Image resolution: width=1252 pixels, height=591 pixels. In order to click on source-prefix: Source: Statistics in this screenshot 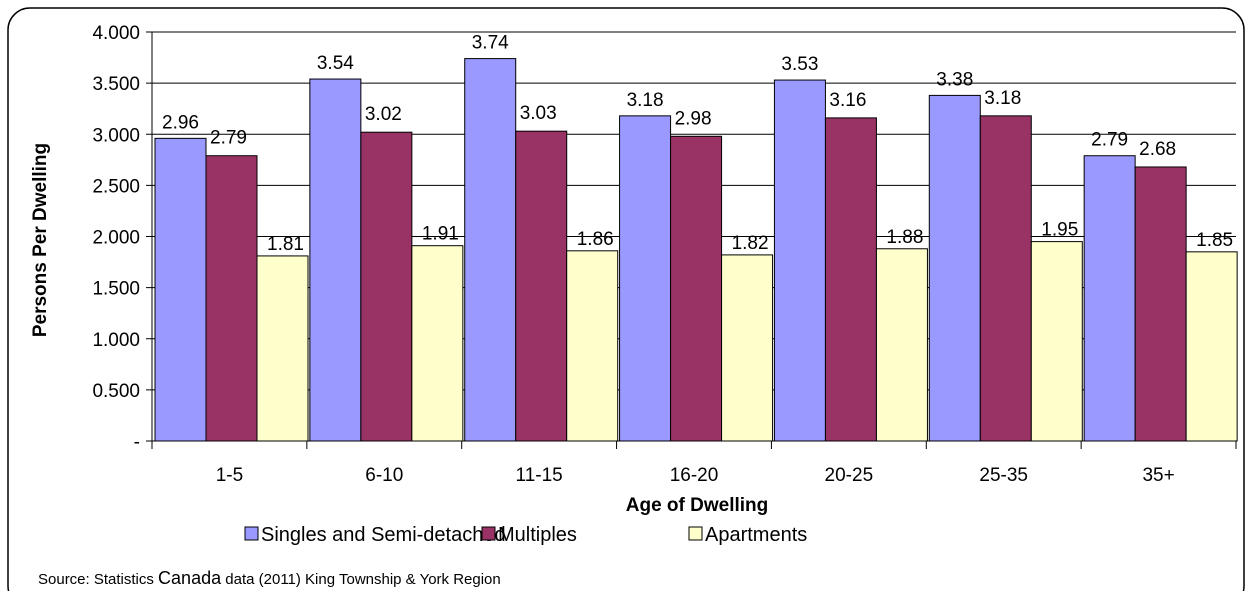, I will do `click(98, 579)`.